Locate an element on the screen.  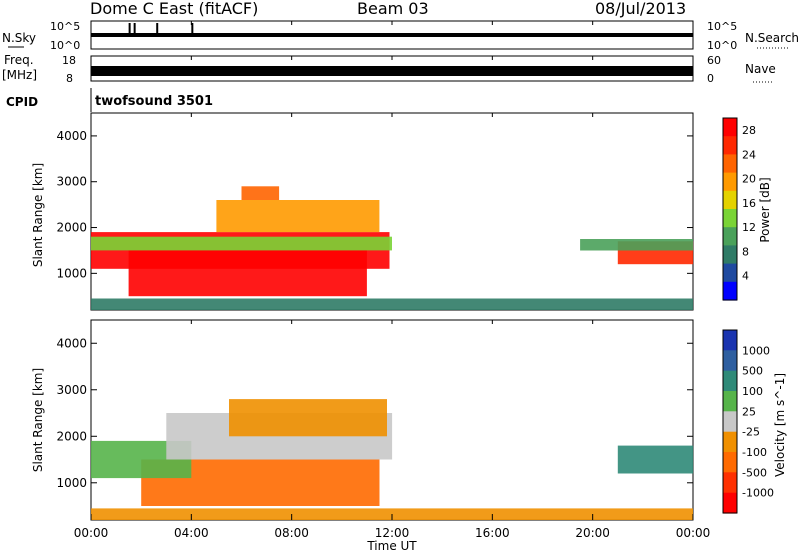
nave-label: Nave is located at coordinates (760, 69).